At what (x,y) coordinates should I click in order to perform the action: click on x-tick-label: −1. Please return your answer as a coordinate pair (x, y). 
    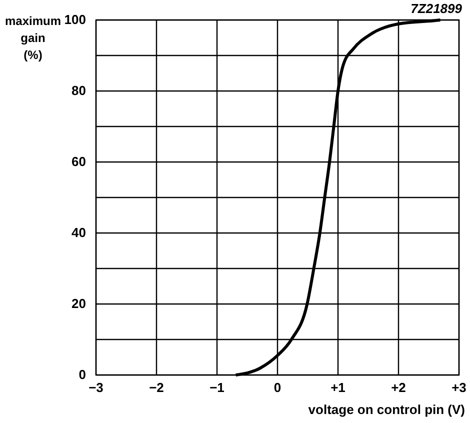
    Looking at the image, I should click on (217, 388).